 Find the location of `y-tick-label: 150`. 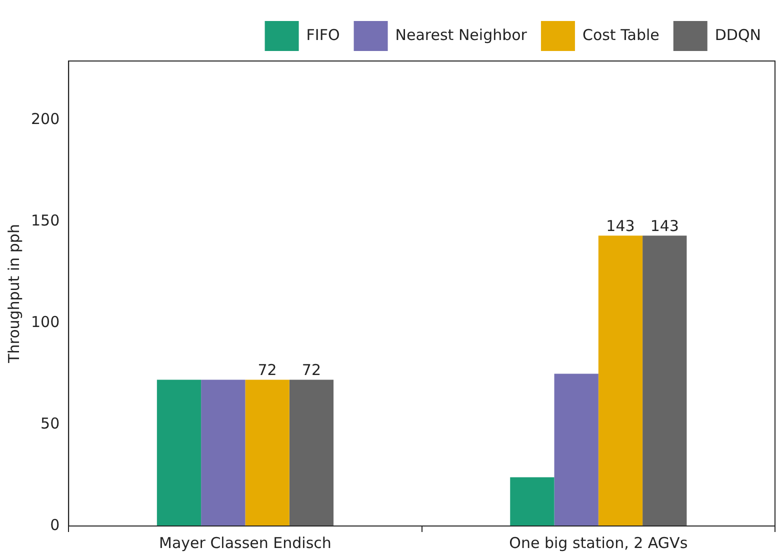

y-tick-label: 150 is located at coordinates (45, 220).